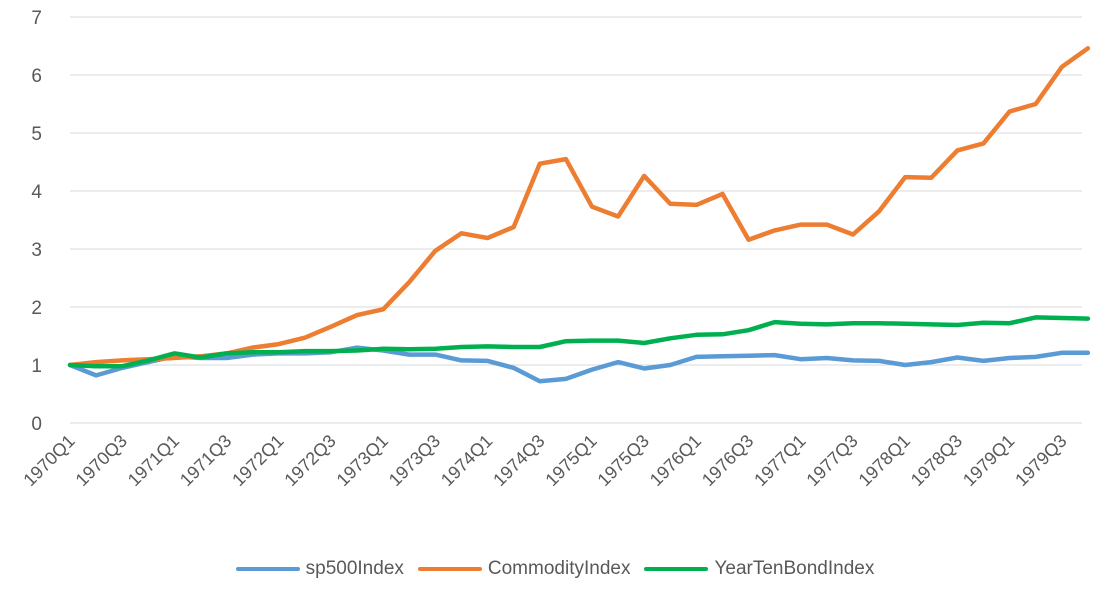 The image size is (1118, 598). Describe the element at coordinates (831, 460) in the screenshot. I see `x-tick-label: 1977Q3` at that location.